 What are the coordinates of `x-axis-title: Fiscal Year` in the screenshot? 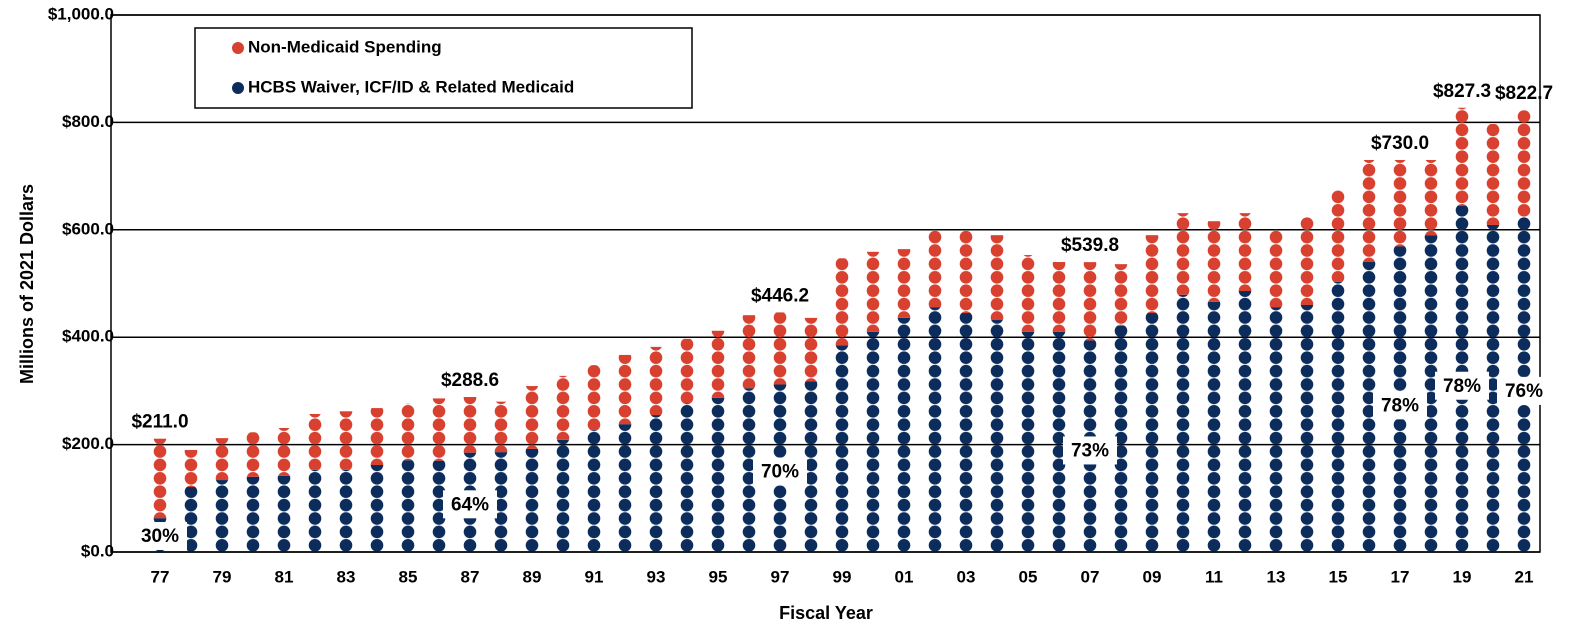 It's located at (826, 613).